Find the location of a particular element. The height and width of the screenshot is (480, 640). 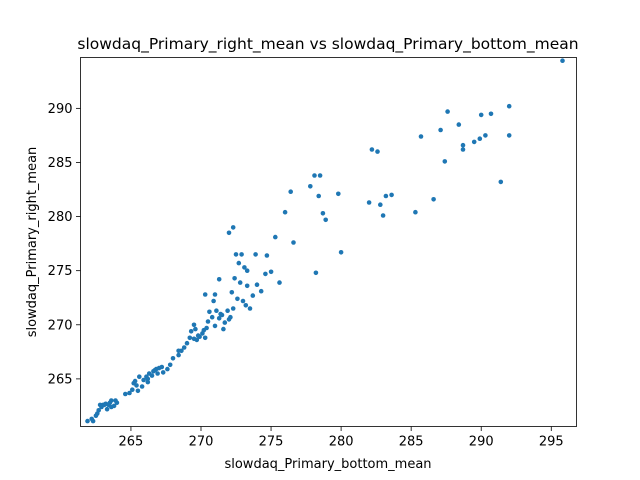

x-tick-label: 270 is located at coordinates (201, 442).